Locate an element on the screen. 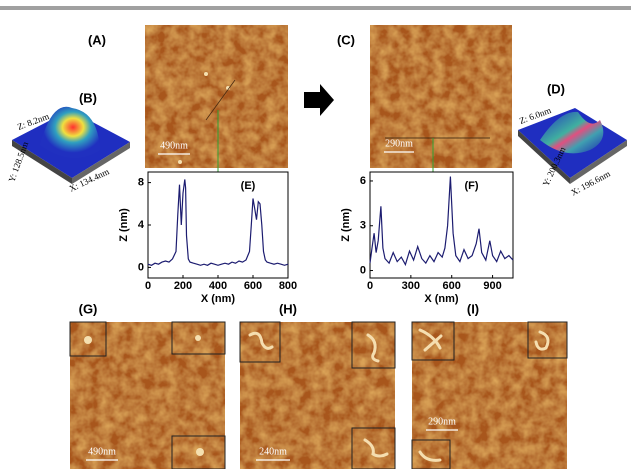 This screenshot has width=631, height=474. panel-label: (B) is located at coordinates (88, 97).